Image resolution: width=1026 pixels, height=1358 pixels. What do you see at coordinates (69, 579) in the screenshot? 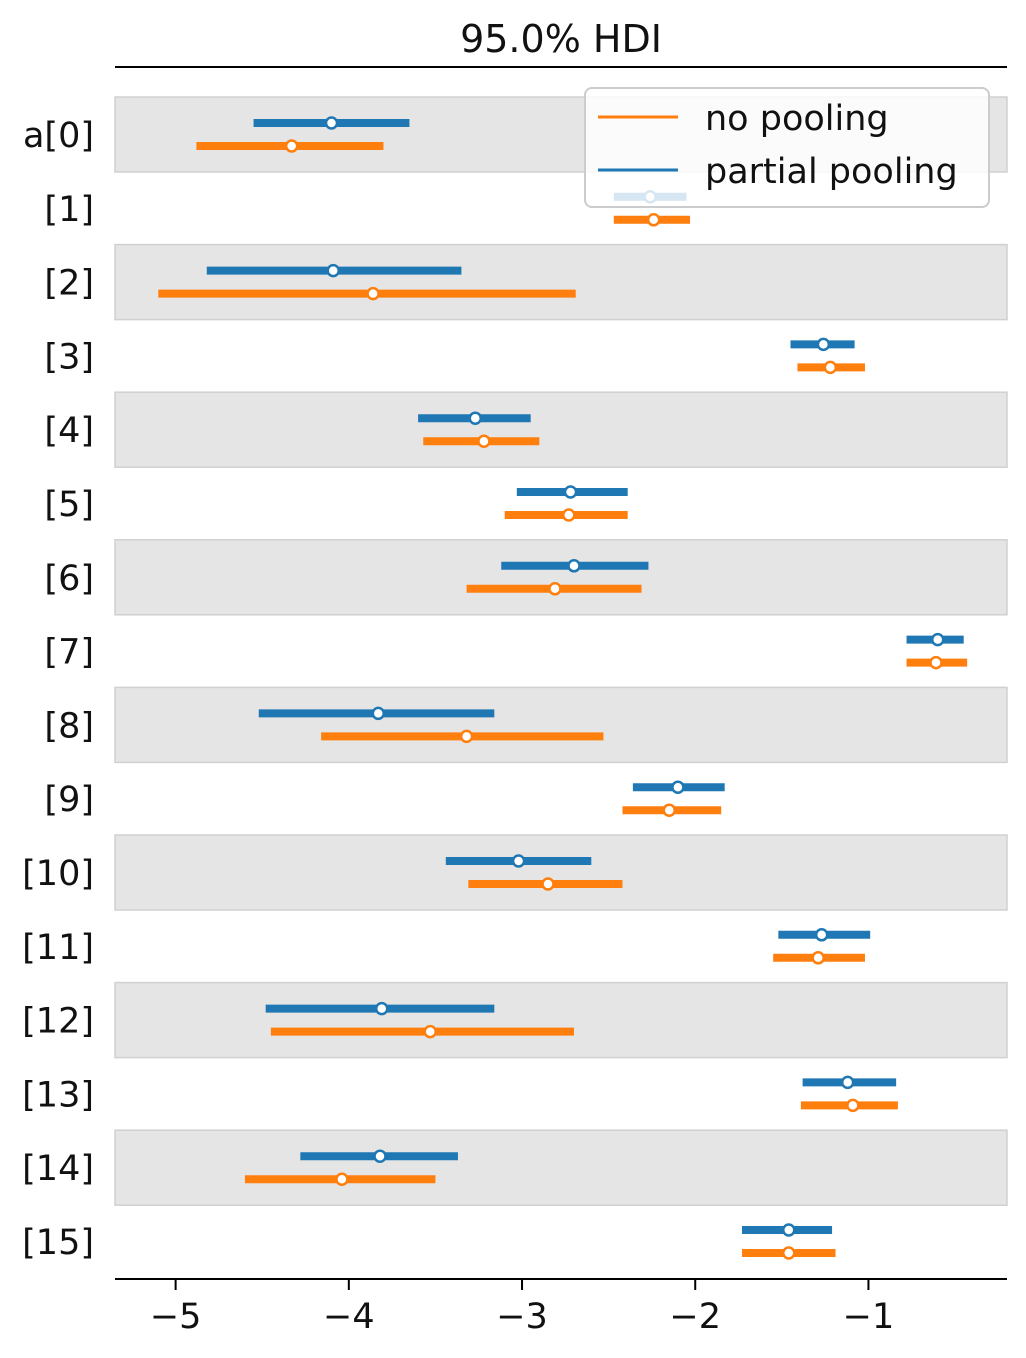
I see `row-label: [6]` at bounding box center [69, 579].